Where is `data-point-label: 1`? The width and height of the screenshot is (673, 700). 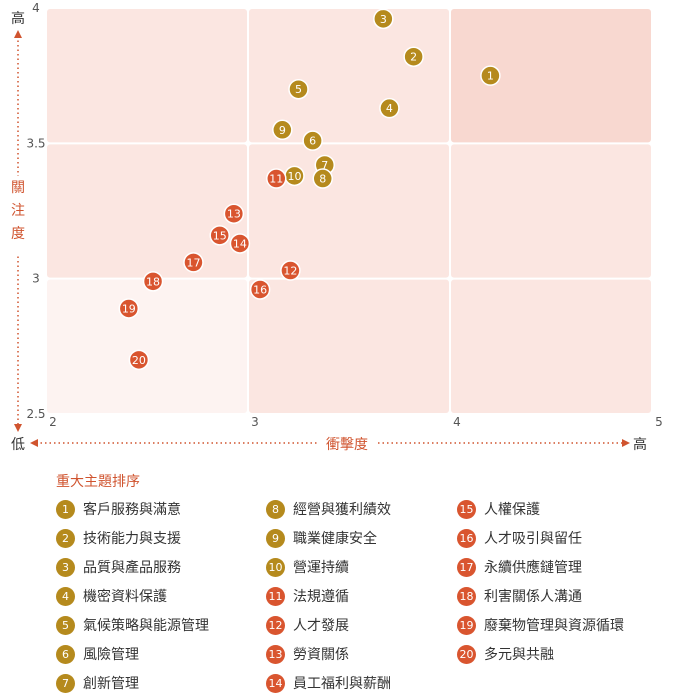
data-point-label: 1 is located at coordinates (490, 76).